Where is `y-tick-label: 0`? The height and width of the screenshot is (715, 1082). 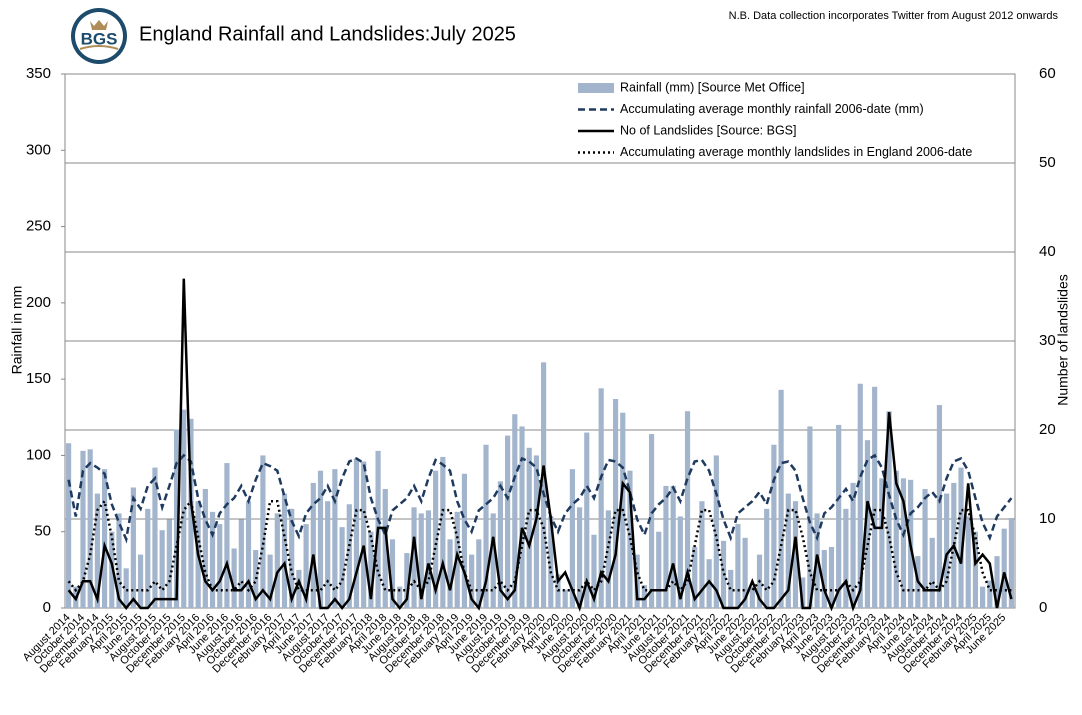 y-tick-label: 0 is located at coordinates (47, 607).